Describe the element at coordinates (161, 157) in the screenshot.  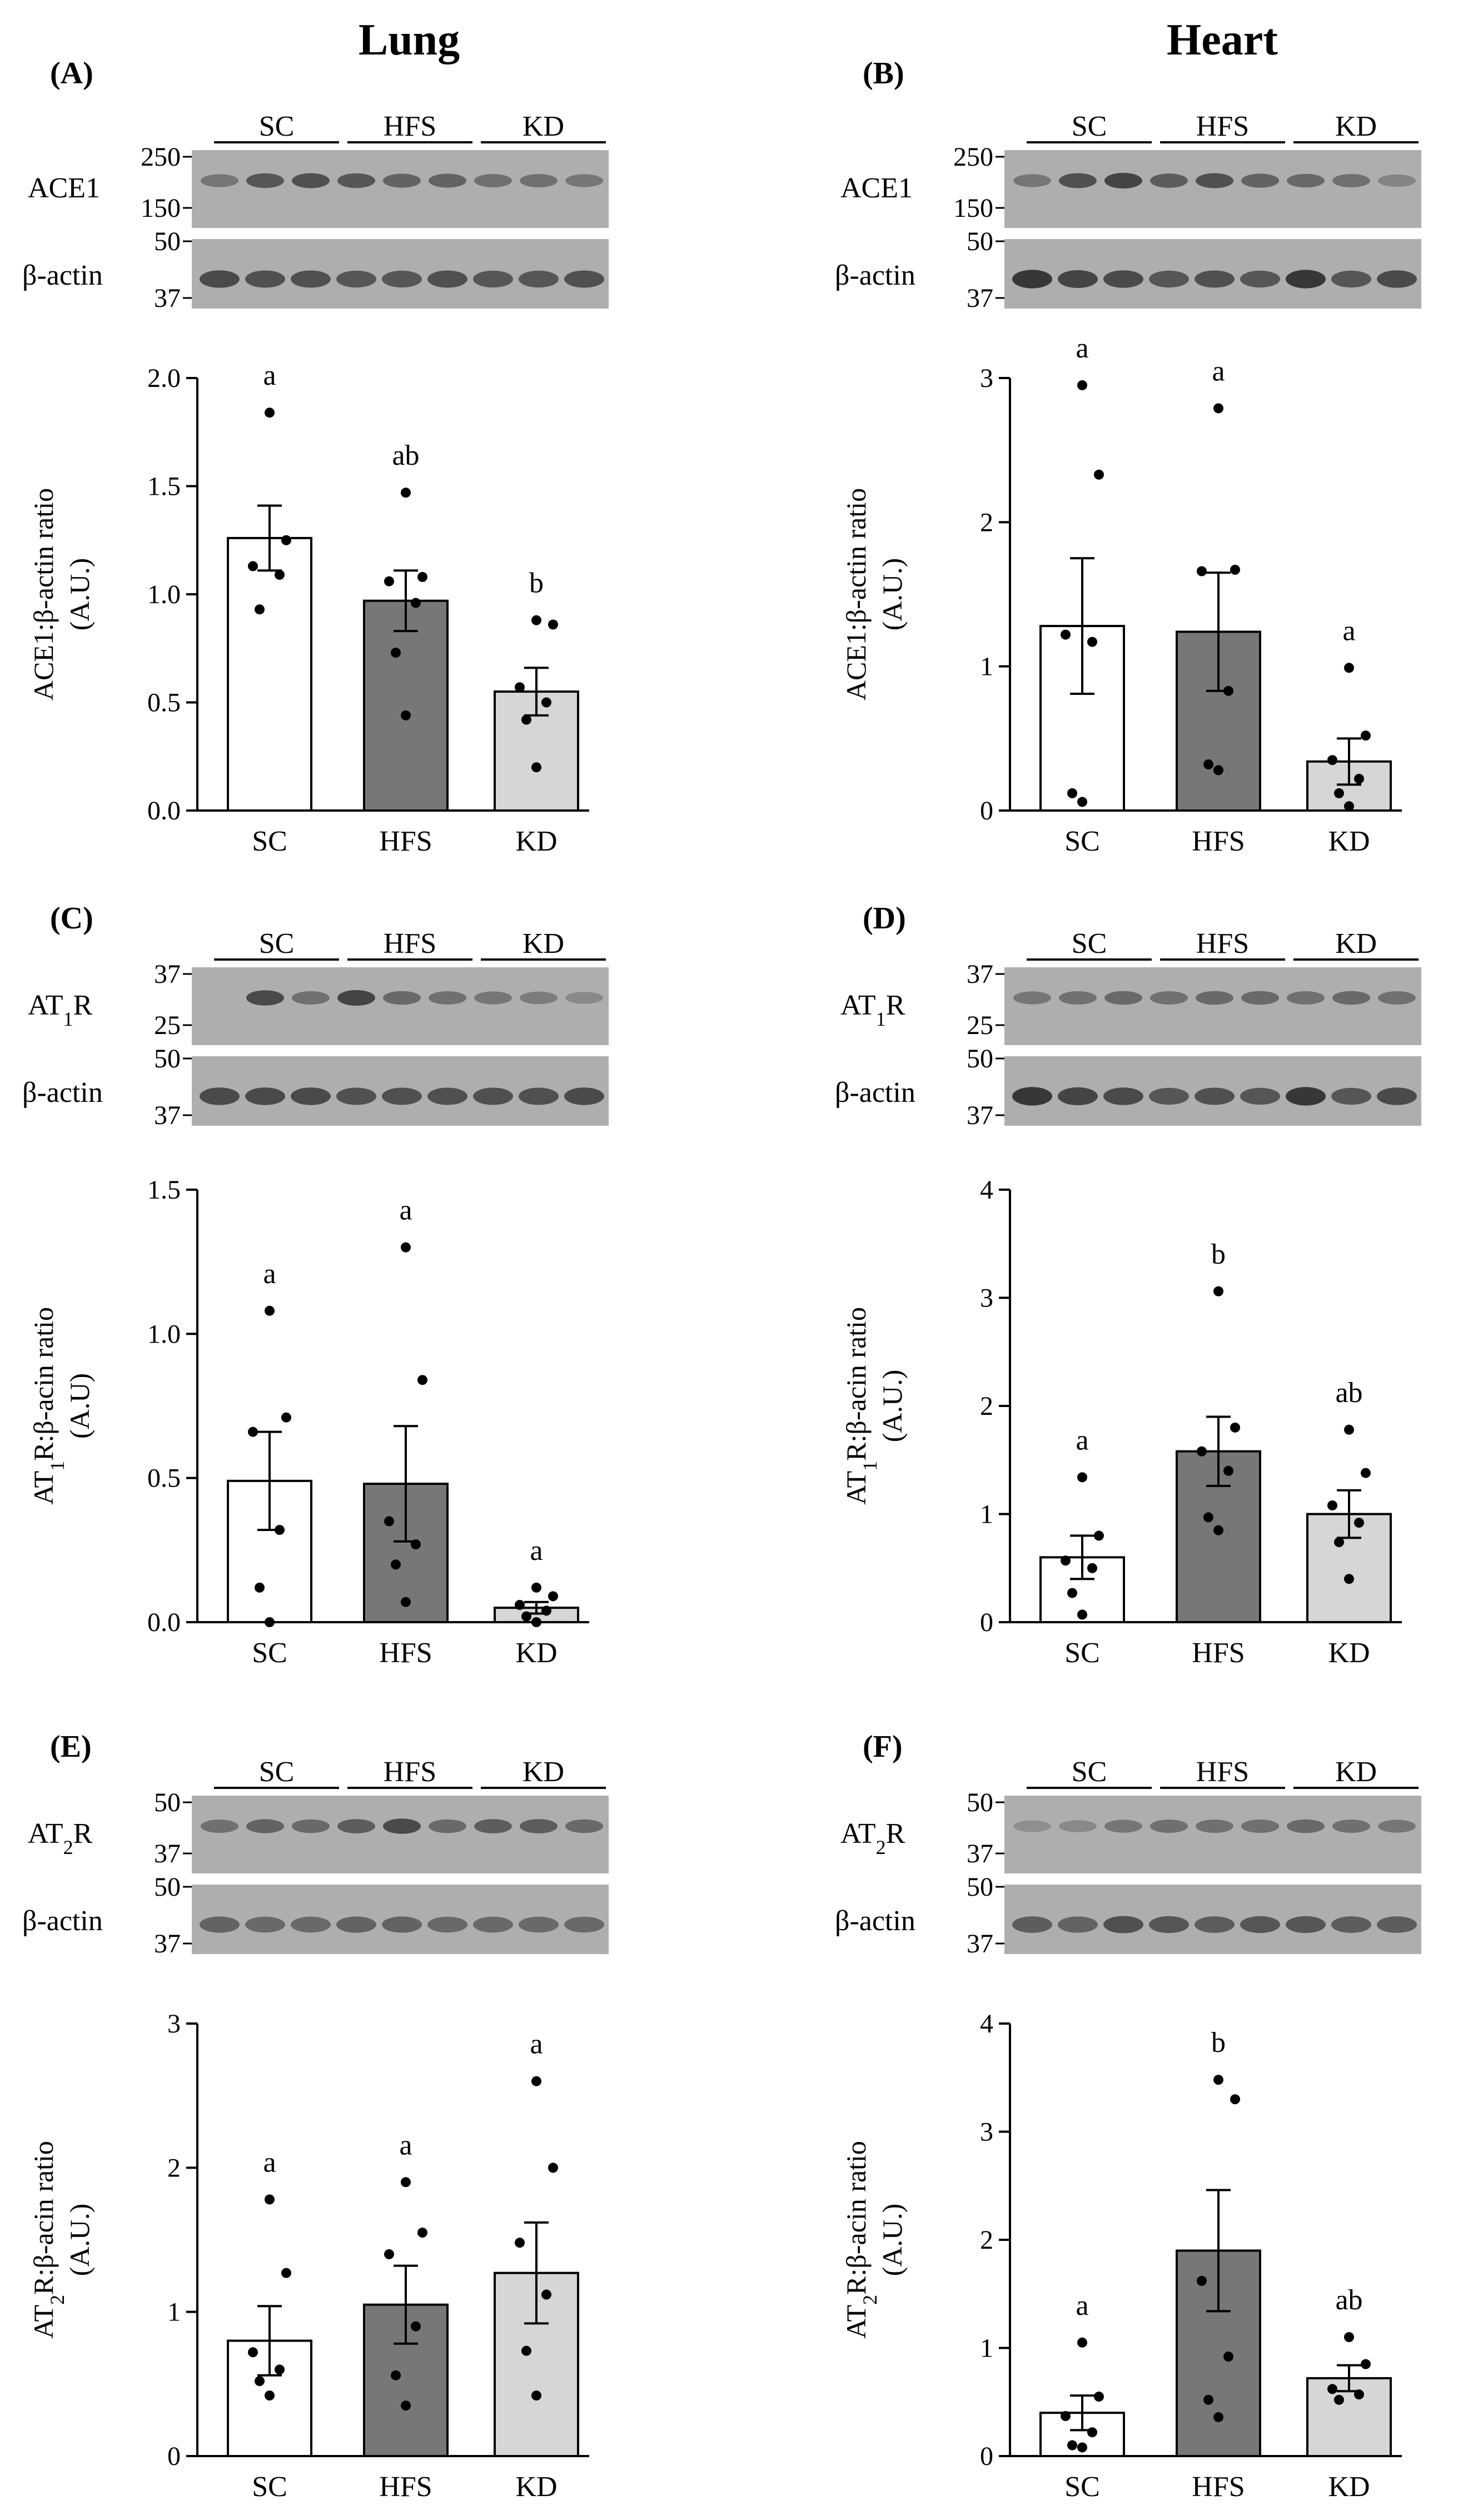
I see `marker-label: 250` at that location.